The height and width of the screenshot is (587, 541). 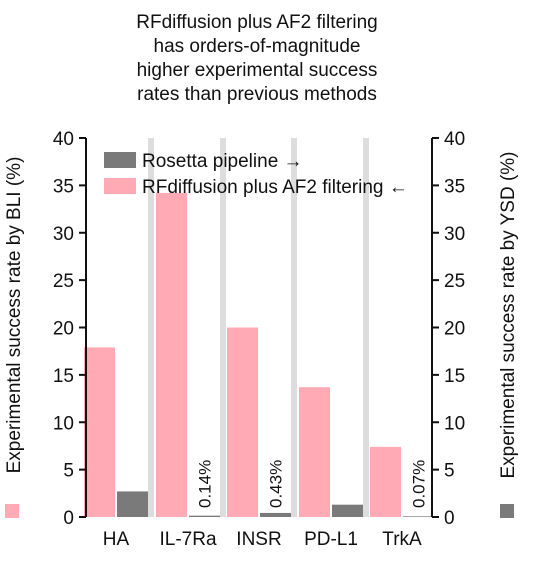 I want to click on legend-swatch-rfdiffusion, so click(x=120, y=186).